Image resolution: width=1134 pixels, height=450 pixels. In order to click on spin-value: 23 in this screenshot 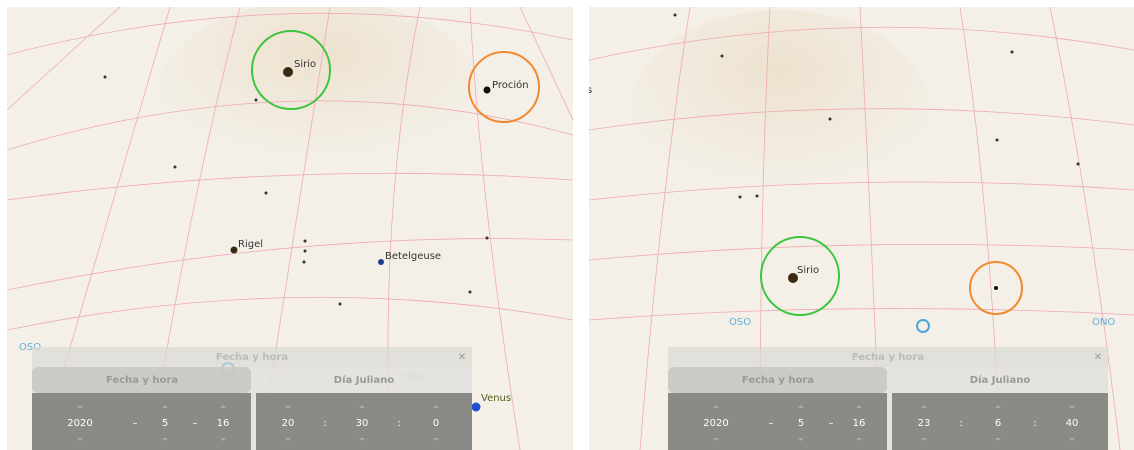, I will do `click(924, 423)`.